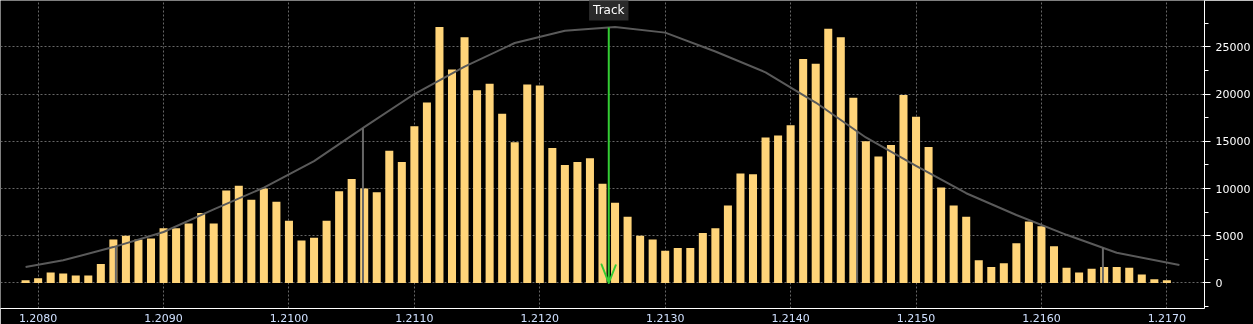 The image size is (1253, 324). Describe the element at coordinates (414, 317) in the screenshot. I see `x-tick-label: 1.2110` at that location.